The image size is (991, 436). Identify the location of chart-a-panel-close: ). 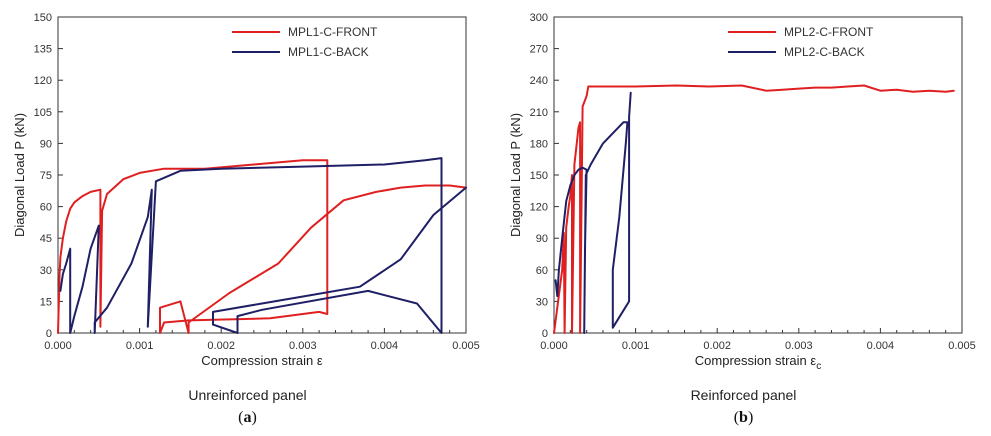
(254, 417).